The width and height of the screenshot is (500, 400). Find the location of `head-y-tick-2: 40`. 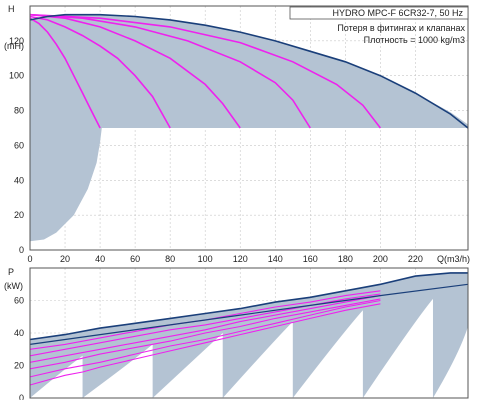

head-y-tick-2: 40 is located at coordinates (19, 180).